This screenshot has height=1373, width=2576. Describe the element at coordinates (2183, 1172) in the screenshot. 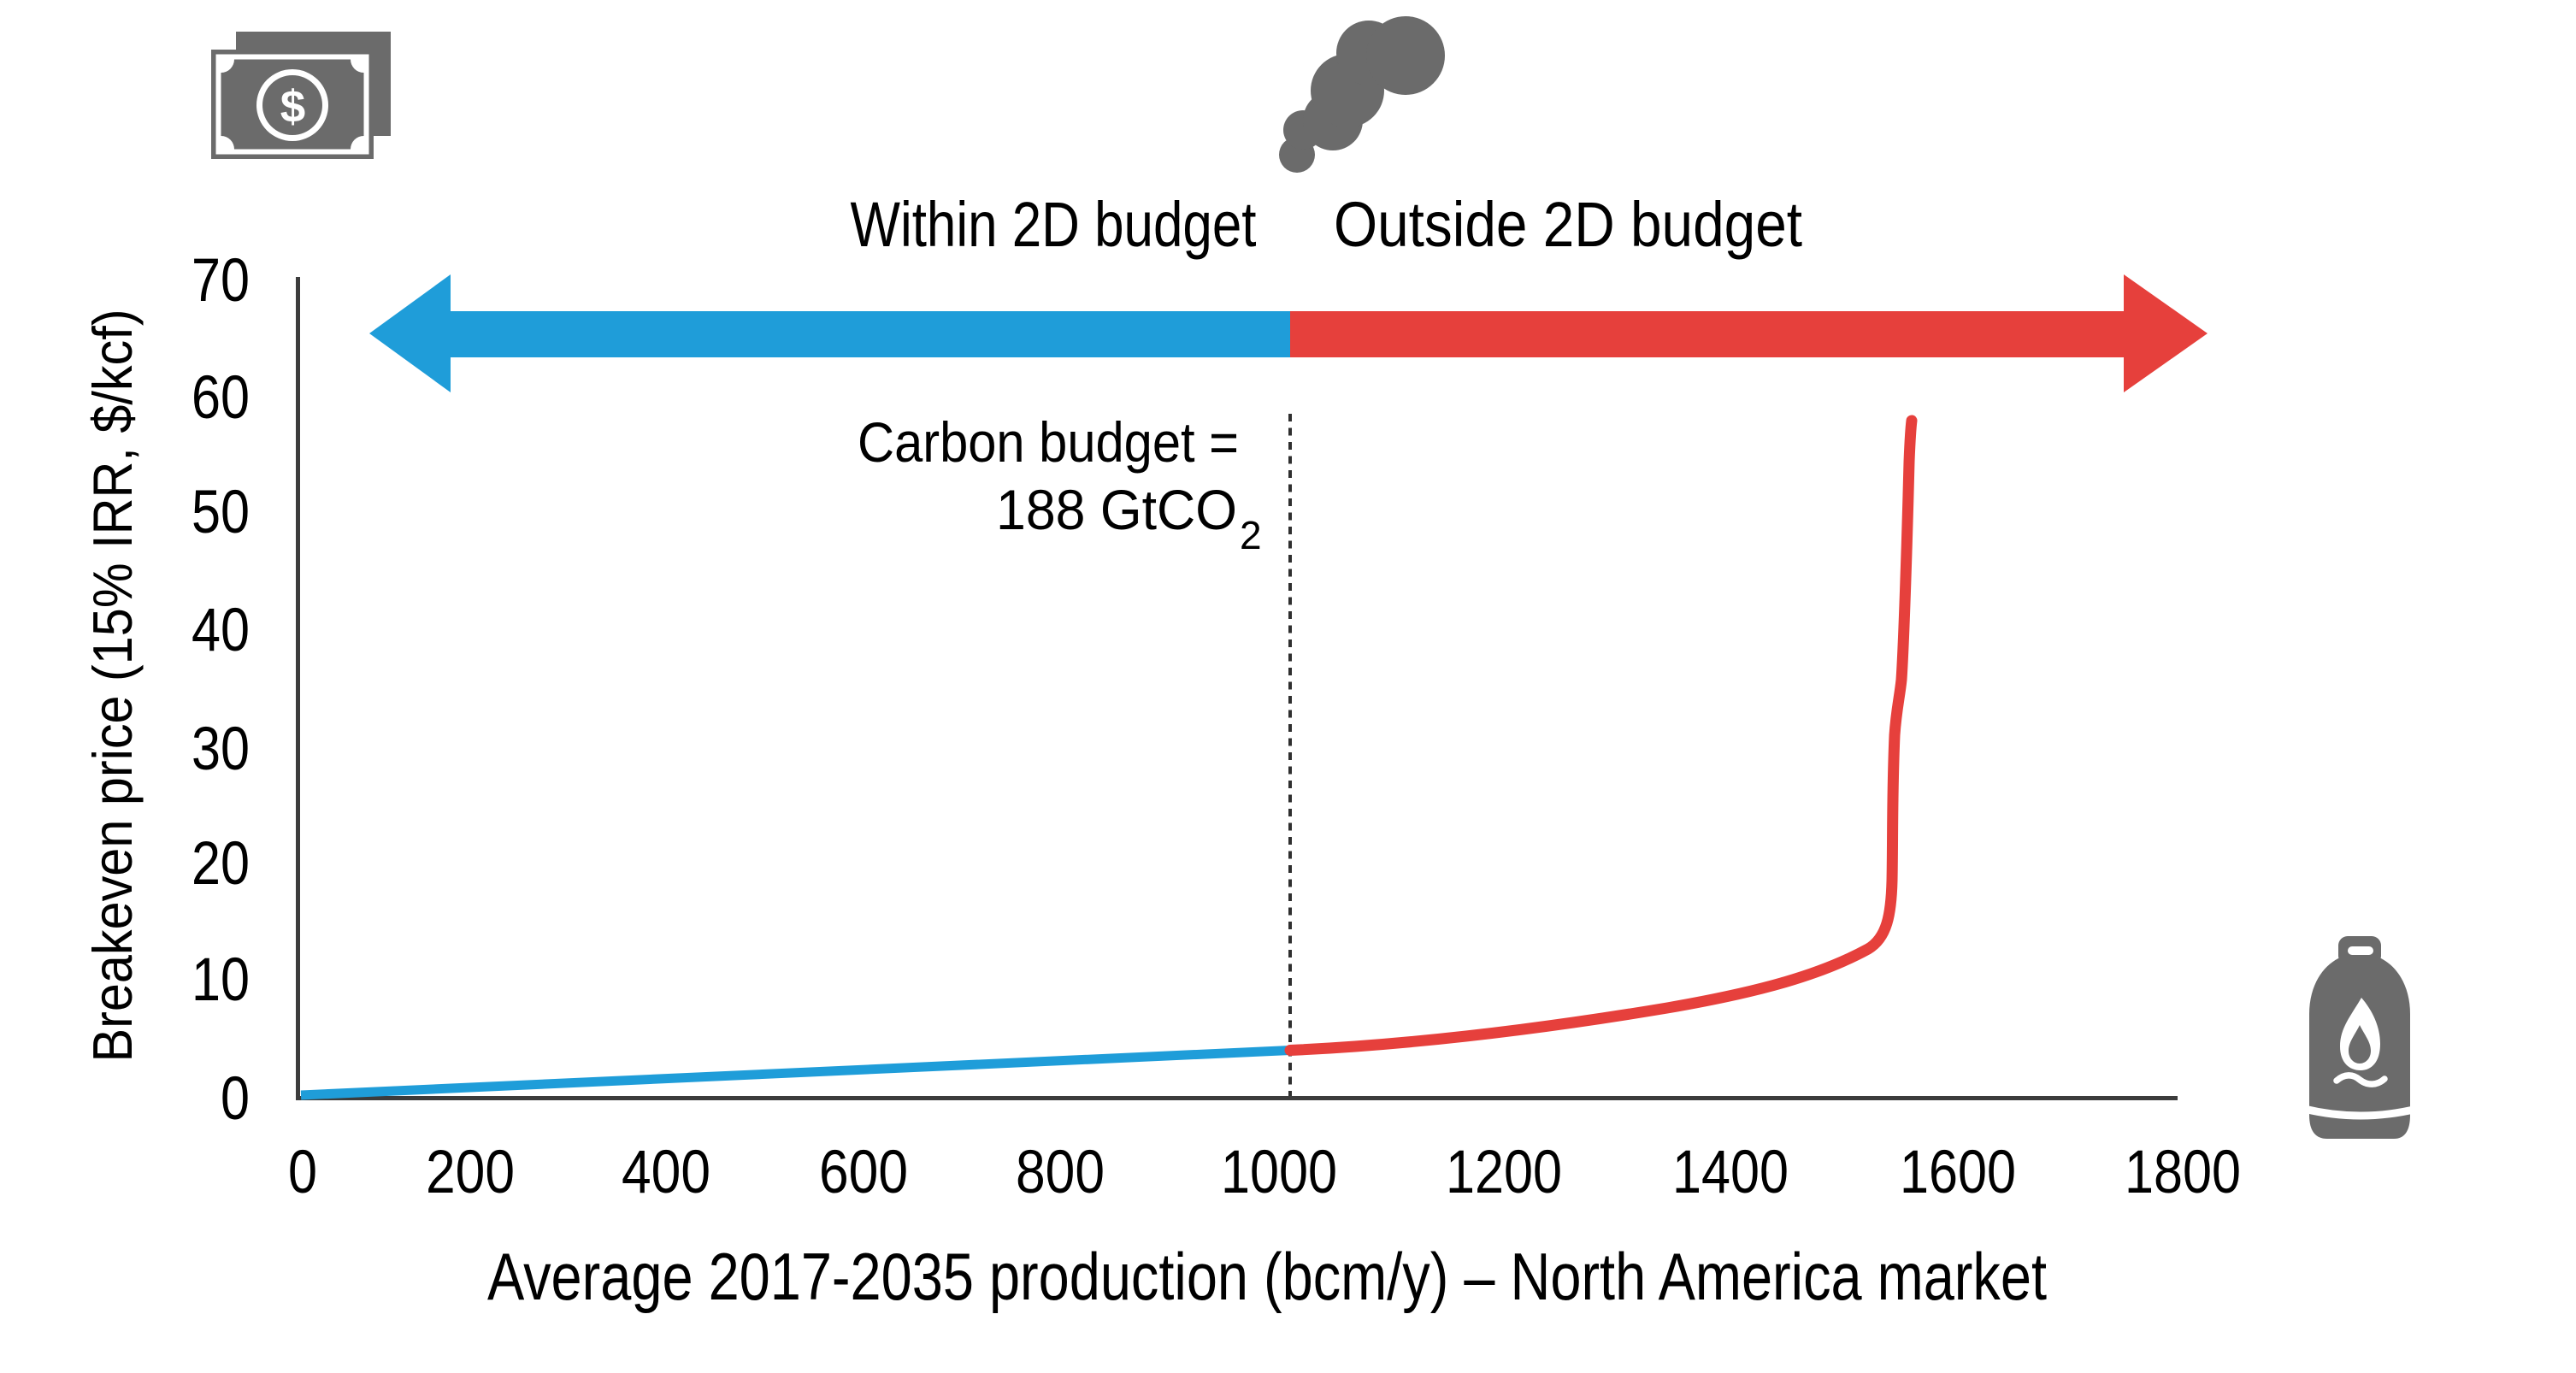

I see `svg-text: 1800` at that location.